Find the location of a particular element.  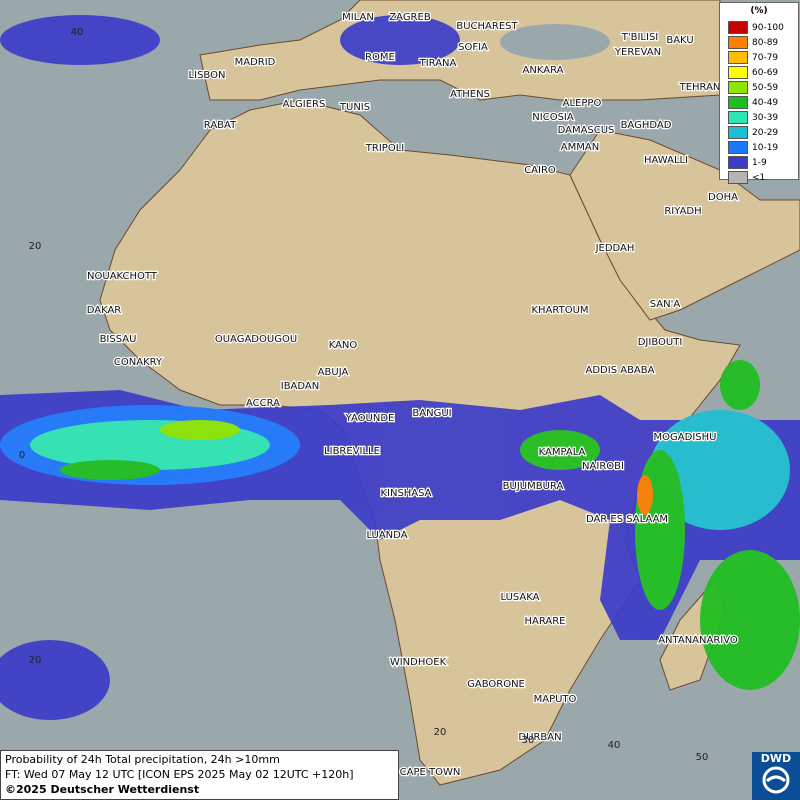

city-label: CAIRO is located at coordinates (540, 170).